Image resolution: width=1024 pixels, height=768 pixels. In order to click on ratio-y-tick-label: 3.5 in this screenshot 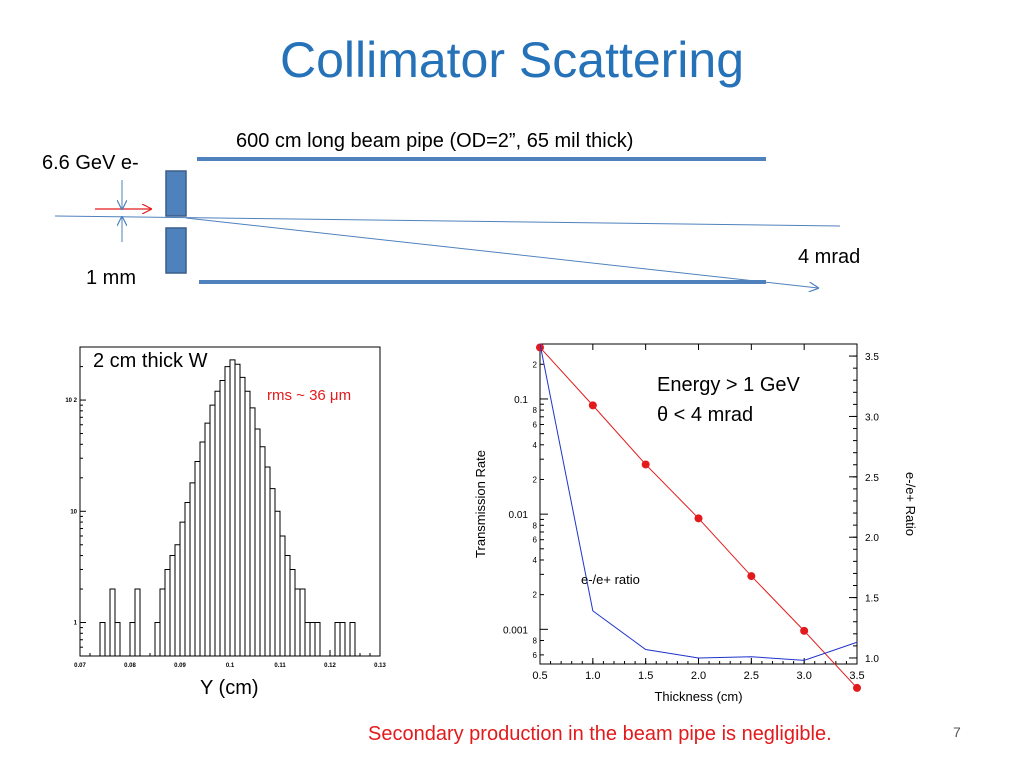, I will do `click(872, 357)`.